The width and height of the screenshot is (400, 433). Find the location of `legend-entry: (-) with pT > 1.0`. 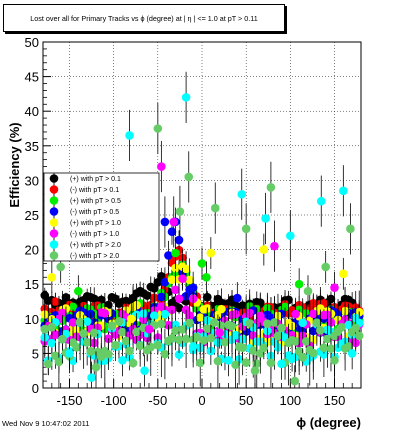

legend-entry: (-) with pT > 1.0 is located at coordinates (94, 234).